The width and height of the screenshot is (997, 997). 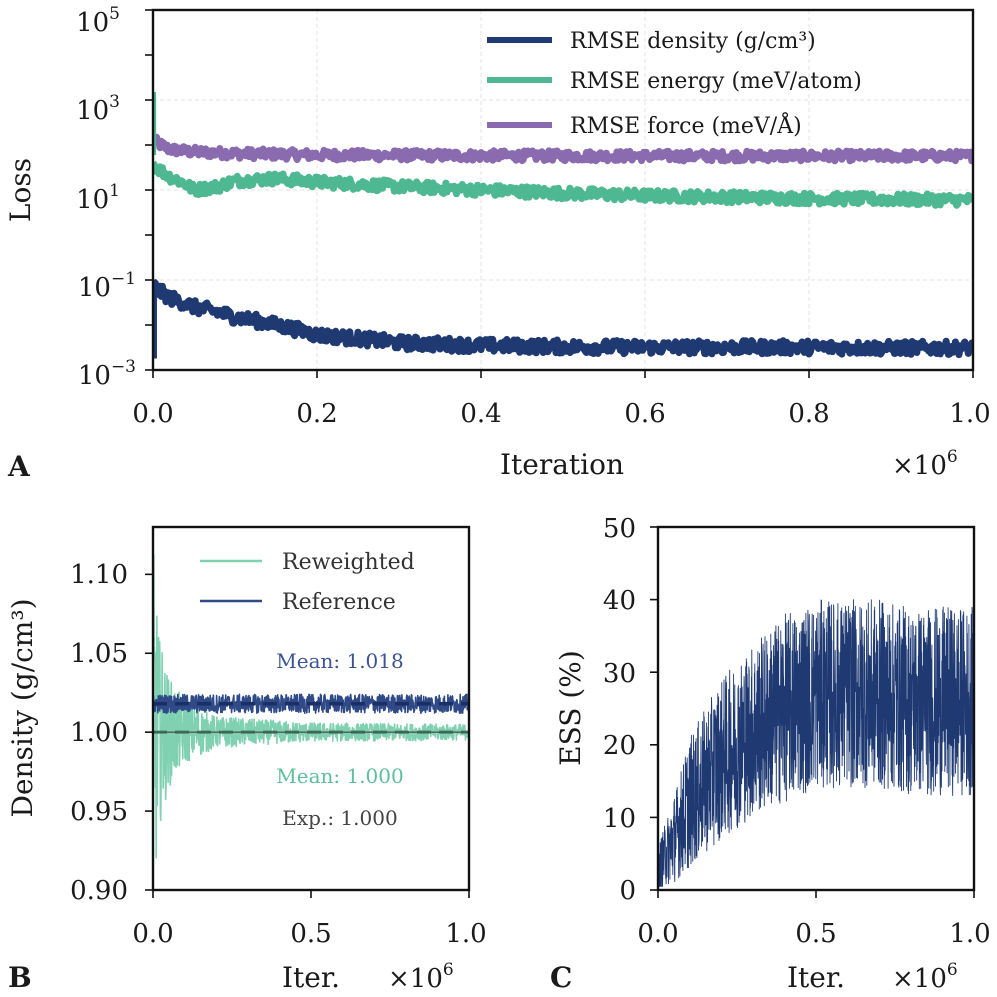 I want to click on a-xtick-3: 0.6, so click(x=644, y=414).